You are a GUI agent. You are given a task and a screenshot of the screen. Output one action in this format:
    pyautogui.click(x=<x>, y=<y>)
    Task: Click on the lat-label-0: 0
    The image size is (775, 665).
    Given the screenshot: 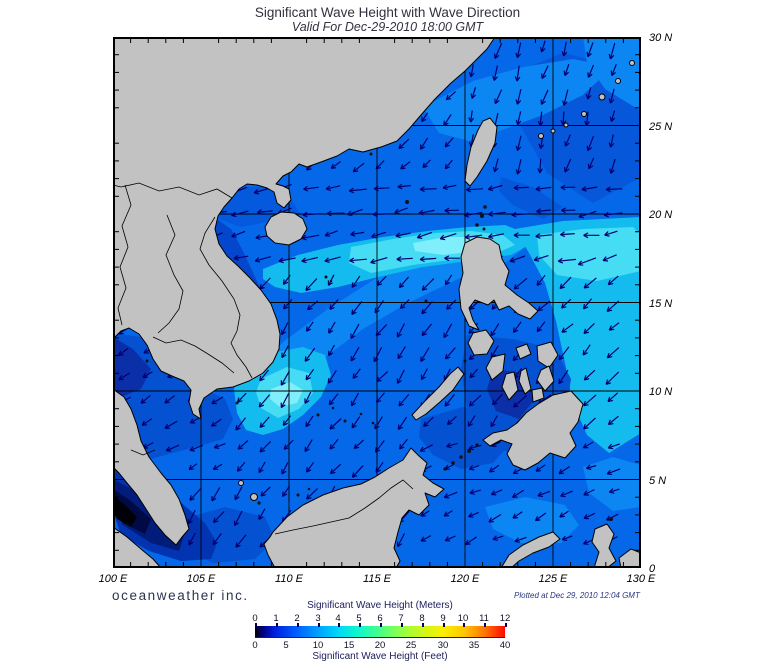 What is the action you would take?
    pyautogui.click(x=652, y=569)
    